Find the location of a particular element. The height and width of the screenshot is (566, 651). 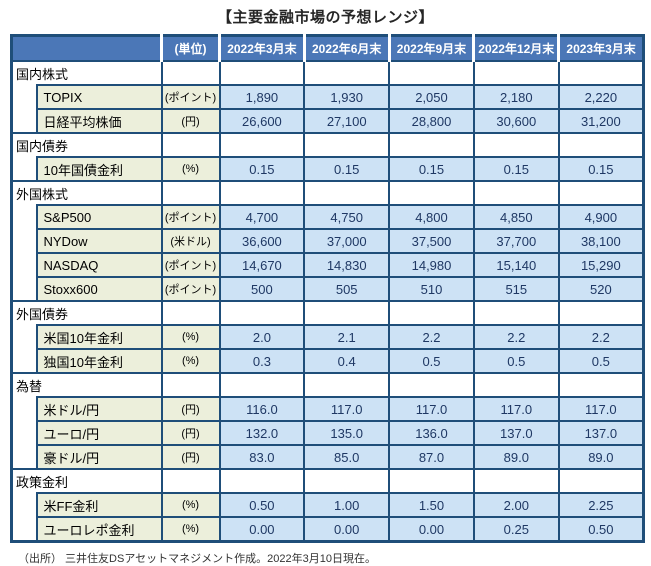

data-row: 米国10年金利 (%) 2.0 2.1 2.2 2.2 2.2 is located at coordinates (328, 348).